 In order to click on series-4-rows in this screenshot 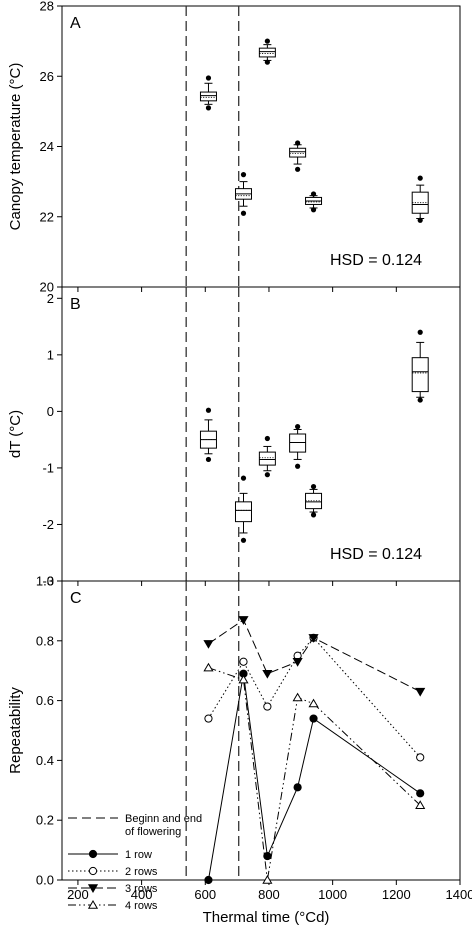, I will do `click(314, 773)`.